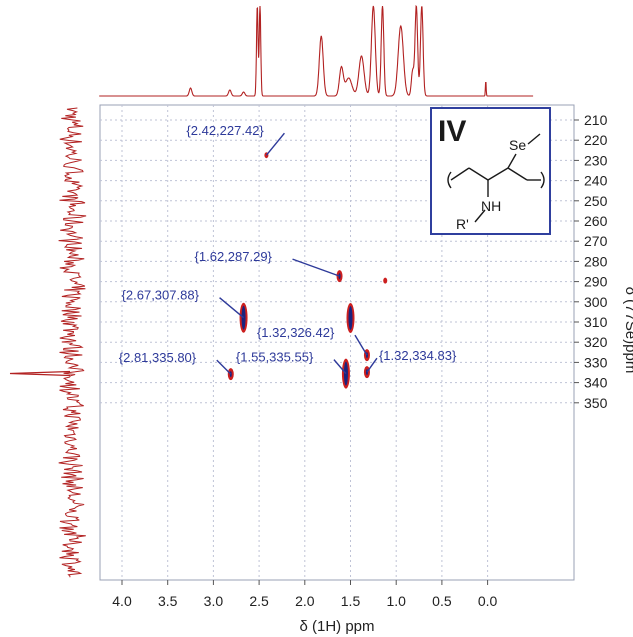 This screenshot has height=637, width=633. What do you see at coordinates (40, 373) in the screenshot?
I see `se77-sharp-peak` at bounding box center [40, 373].